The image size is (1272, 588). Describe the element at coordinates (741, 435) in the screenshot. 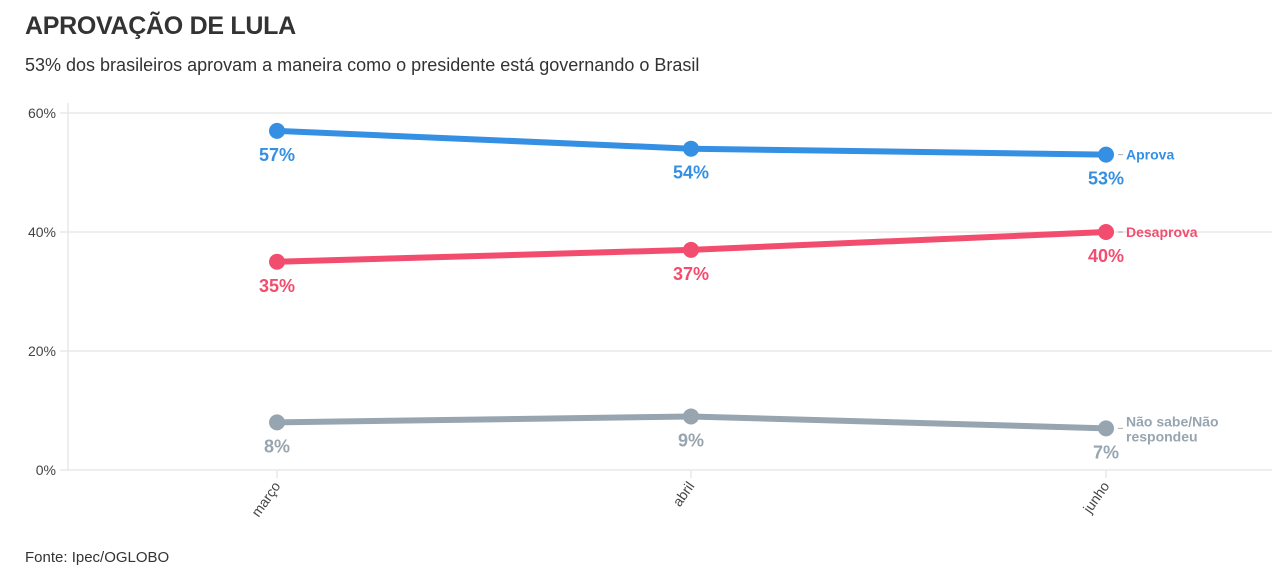

I see `series-n-o-sabe-n-o-respondeu: 8% 9% 7% Não sabe/Não respondeu` at that location.